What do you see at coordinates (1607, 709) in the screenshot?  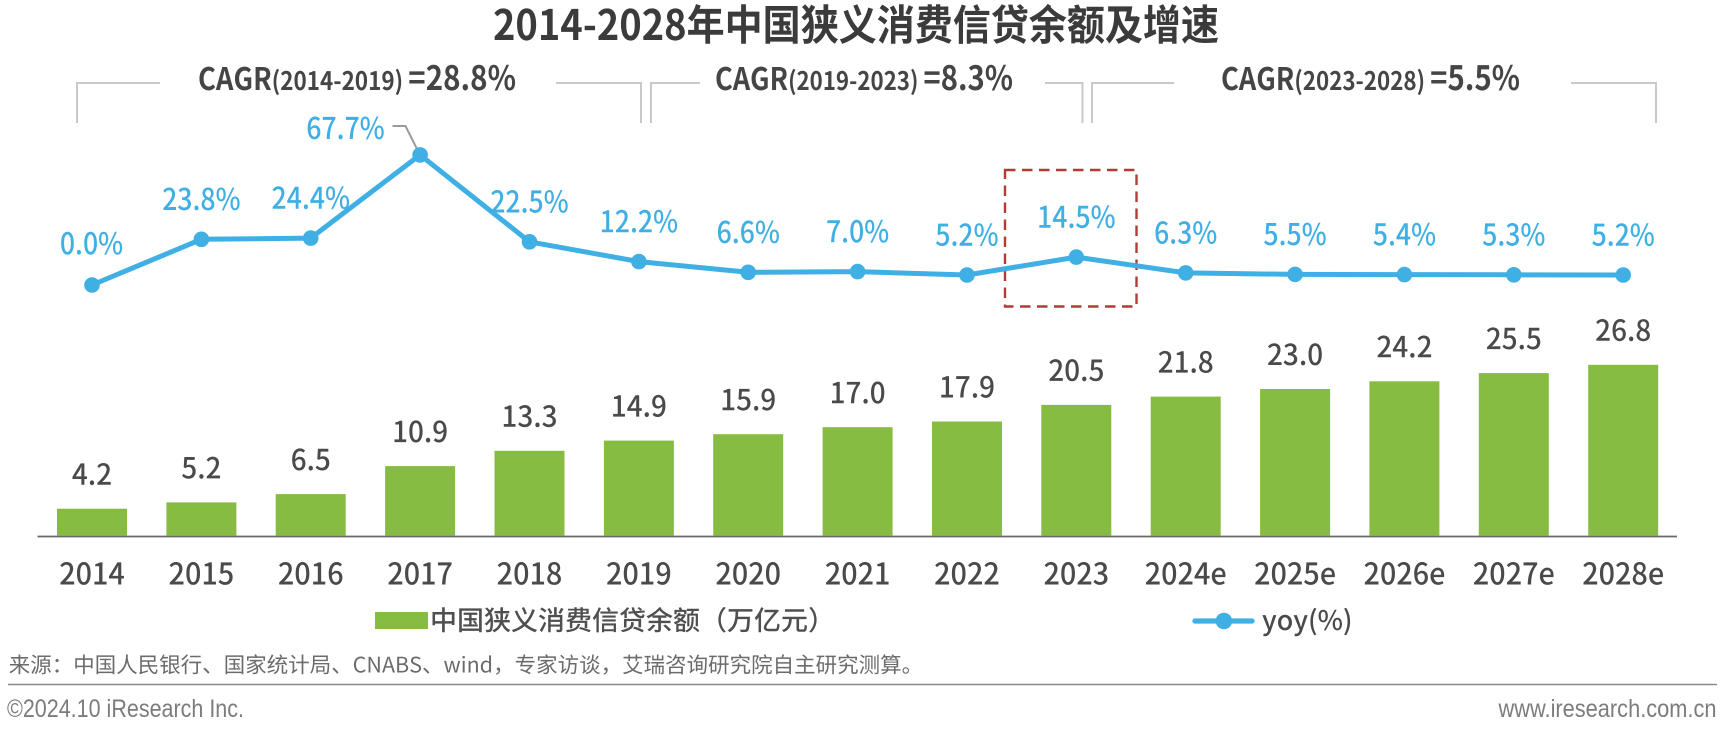 I see `svg-text: www.iresearch.com.cn` at bounding box center [1607, 709].